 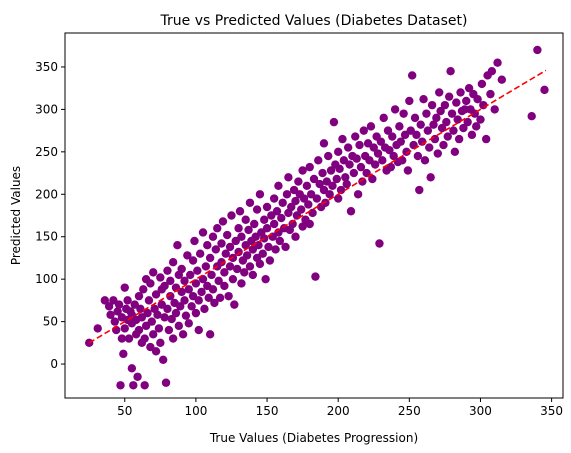 What do you see at coordinates (54, 364) in the screenshot?
I see `y-tick-label: 0` at bounding box center [54, 364].